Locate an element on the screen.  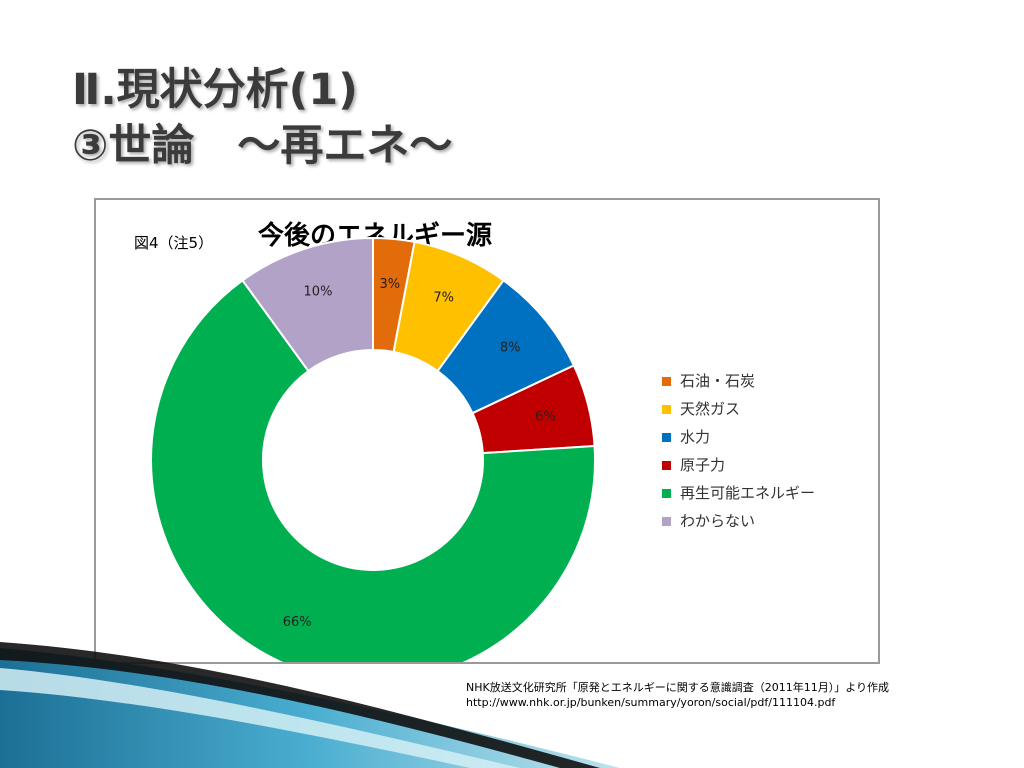
legend-label-3: 原子力 is located at coordinates (702, 465).